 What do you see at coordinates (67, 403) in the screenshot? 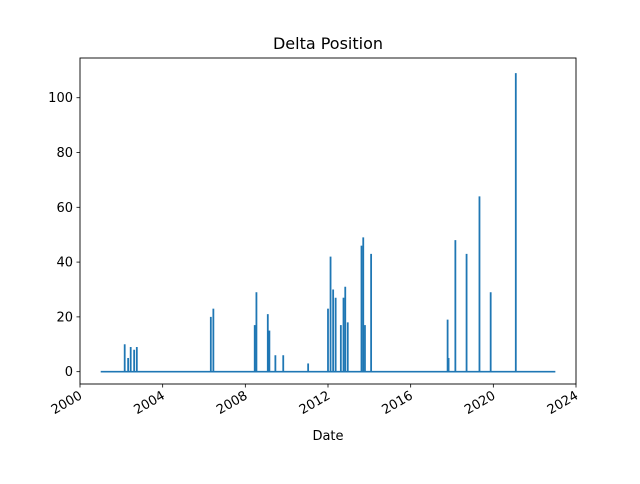
I see `x-tick-label: 2000` at bounding box center [67, 403].